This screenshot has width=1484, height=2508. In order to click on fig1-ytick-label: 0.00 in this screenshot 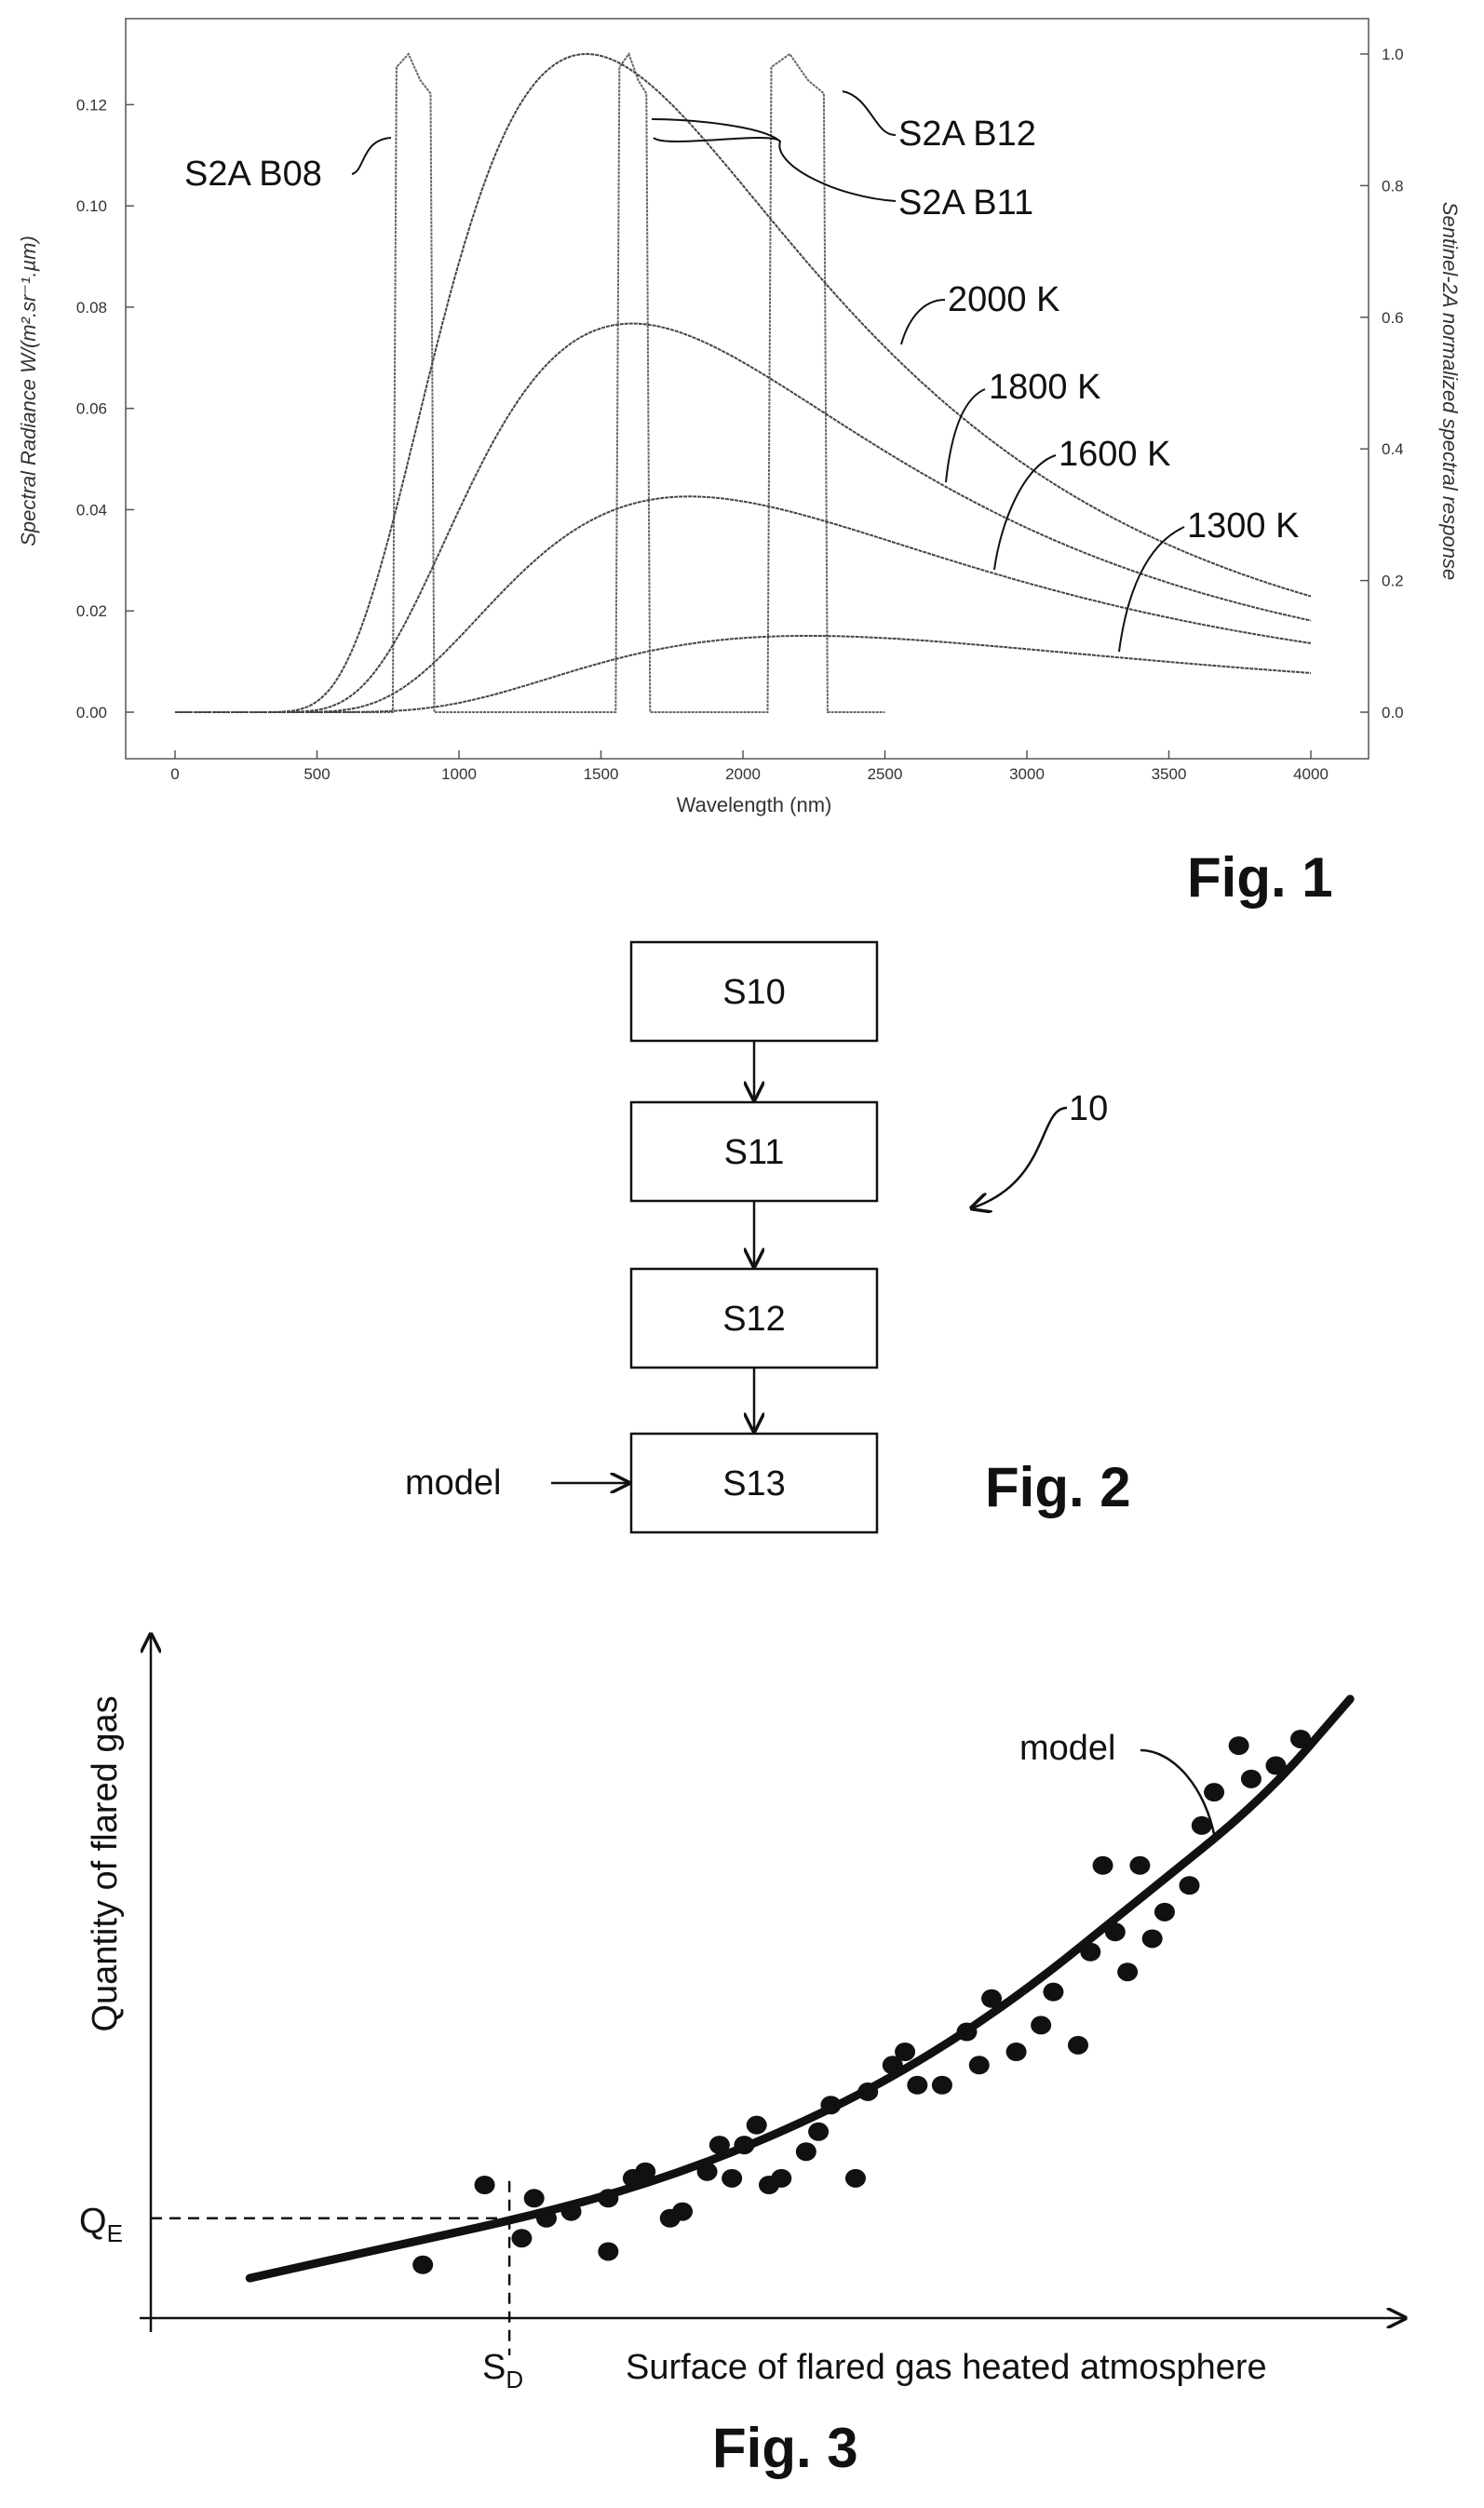, I will do `click(91, 712)`.